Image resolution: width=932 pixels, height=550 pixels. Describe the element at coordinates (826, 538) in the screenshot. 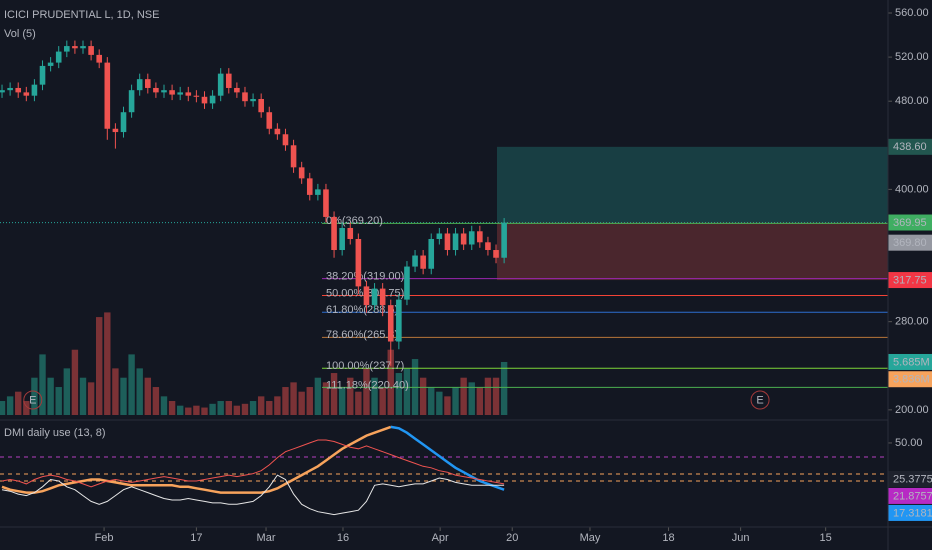

I see `x-tick-label: 15` at that location.